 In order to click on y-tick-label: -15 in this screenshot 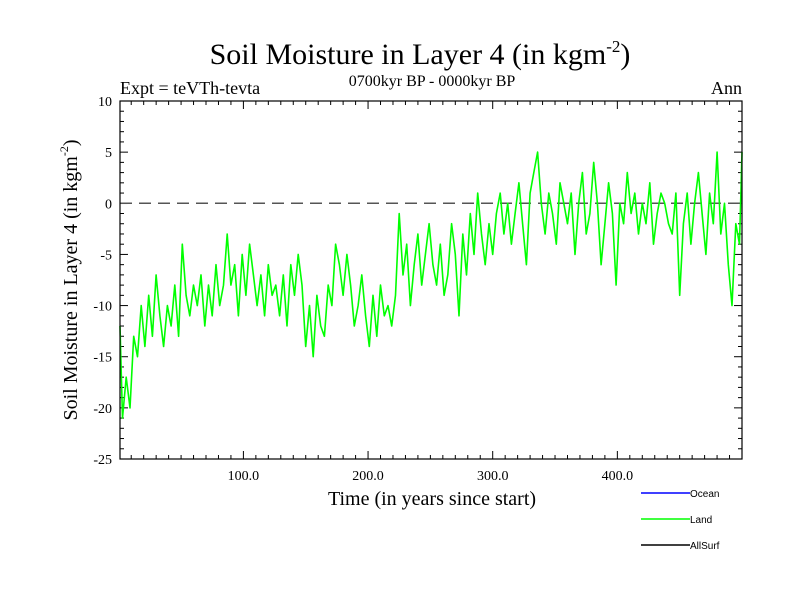, I will do `click(102, 358)`.